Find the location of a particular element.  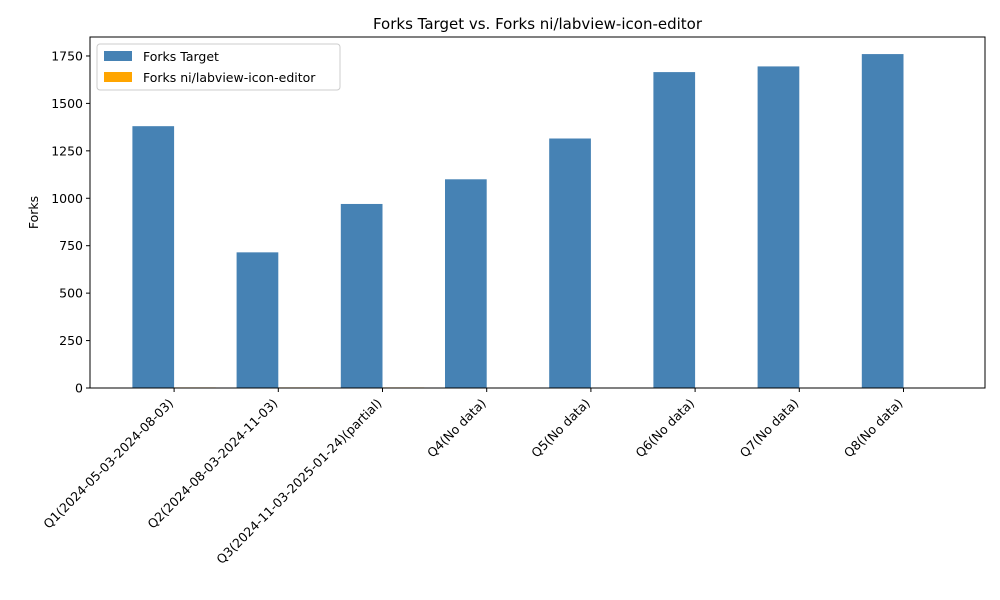

y-tick-label: 1000 is located at coordinates (67, 198).